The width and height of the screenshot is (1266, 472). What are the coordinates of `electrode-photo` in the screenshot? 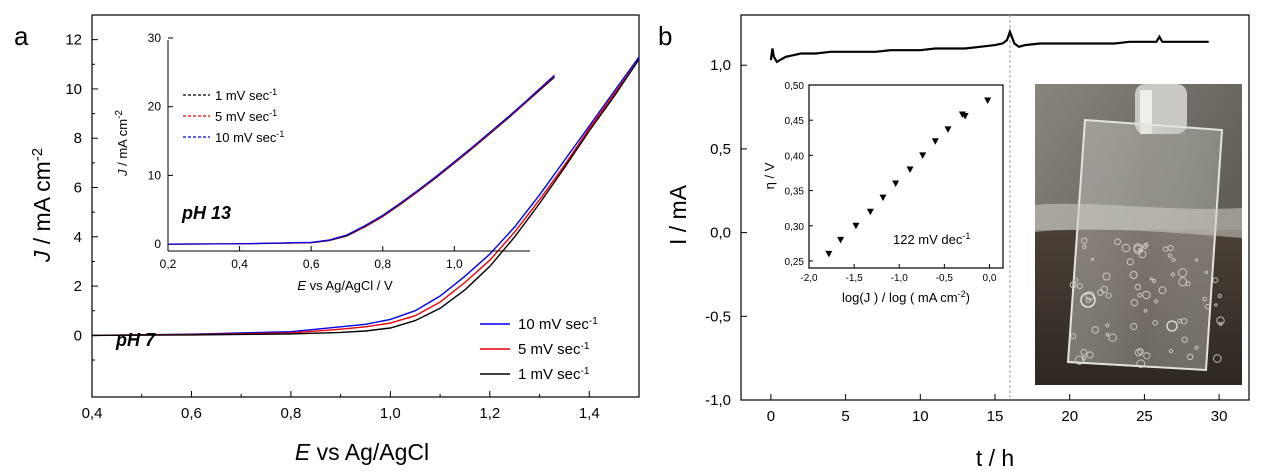 It's located at (1138, 234).